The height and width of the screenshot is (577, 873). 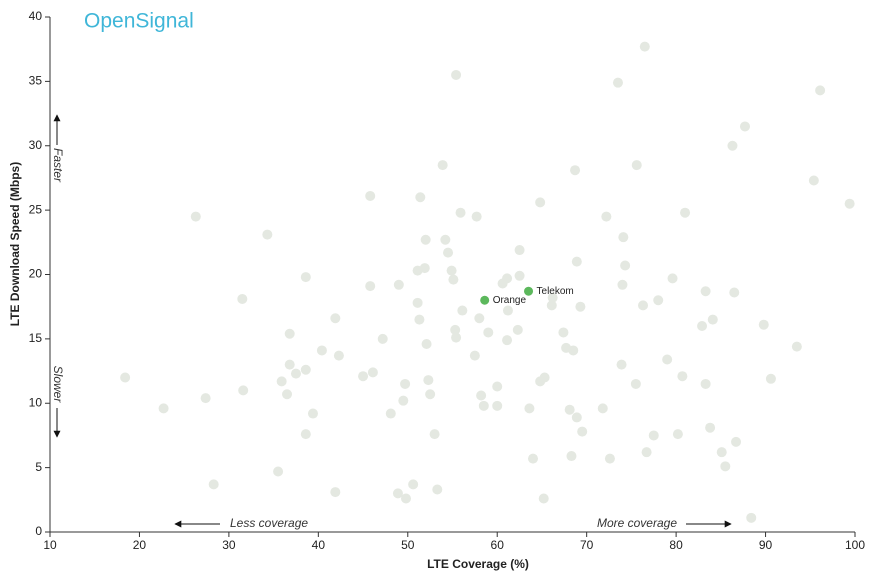 I want to click on annotation: Faster, so click(x=58, y=165).